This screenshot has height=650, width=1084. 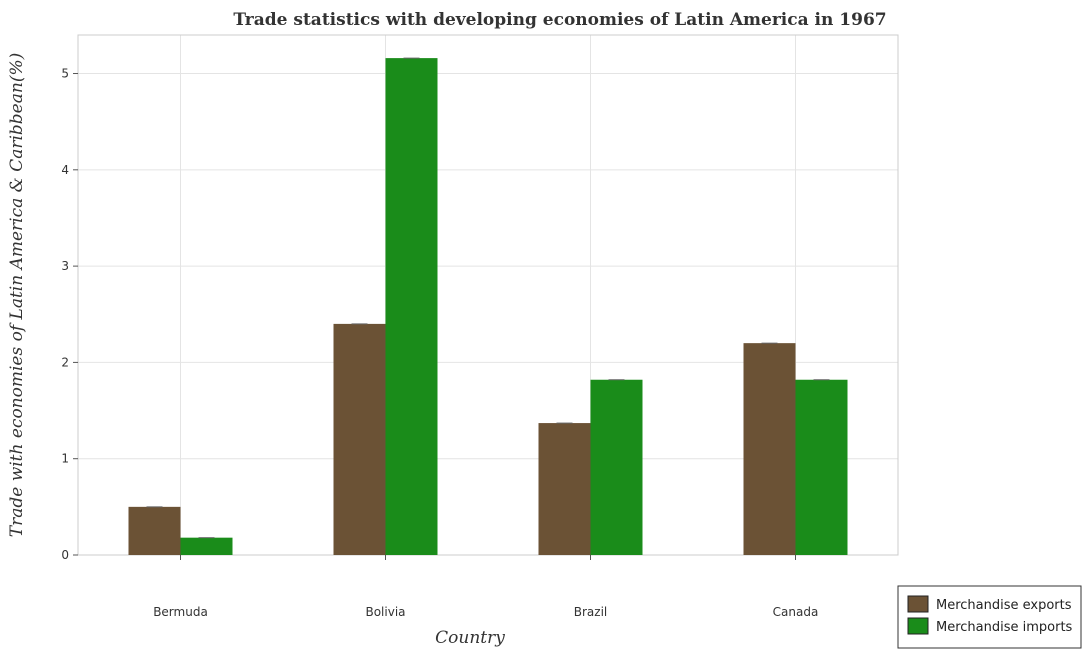 What do you see at coordinates (206, 546) in the screenshot?
I see `bar-merchandise-imports-bermuda` at bounding box center [206, 546].